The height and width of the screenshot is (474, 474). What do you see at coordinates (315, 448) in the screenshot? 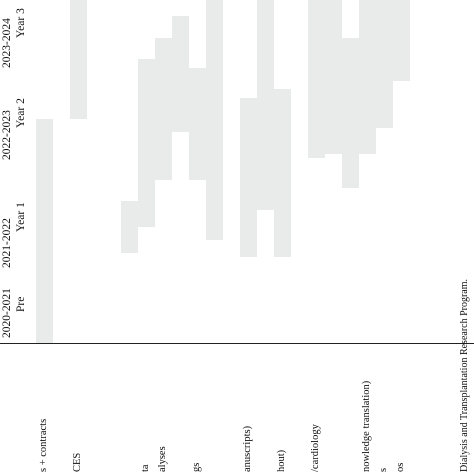
I see `task-label: /cardiology` at bounding box center [315, 448].